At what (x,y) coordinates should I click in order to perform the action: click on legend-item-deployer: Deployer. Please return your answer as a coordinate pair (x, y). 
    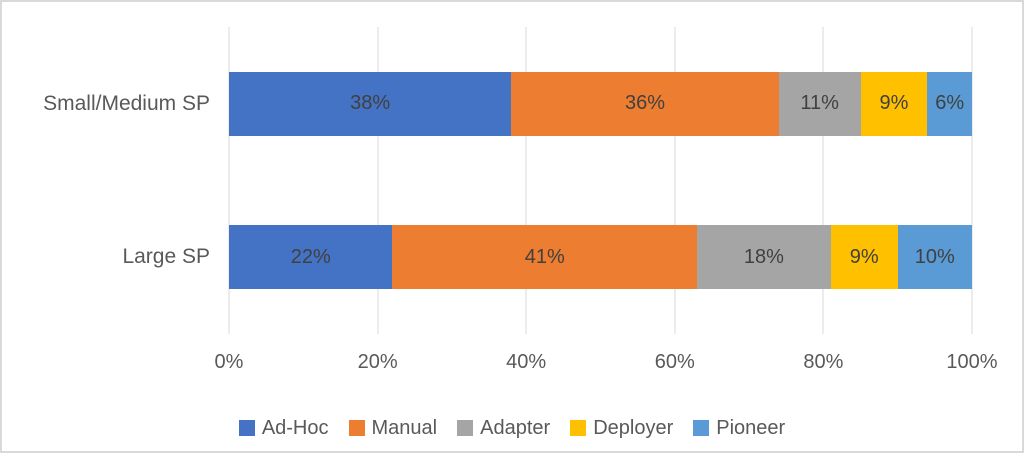
    Looking at the image, I should click on (621, 428).